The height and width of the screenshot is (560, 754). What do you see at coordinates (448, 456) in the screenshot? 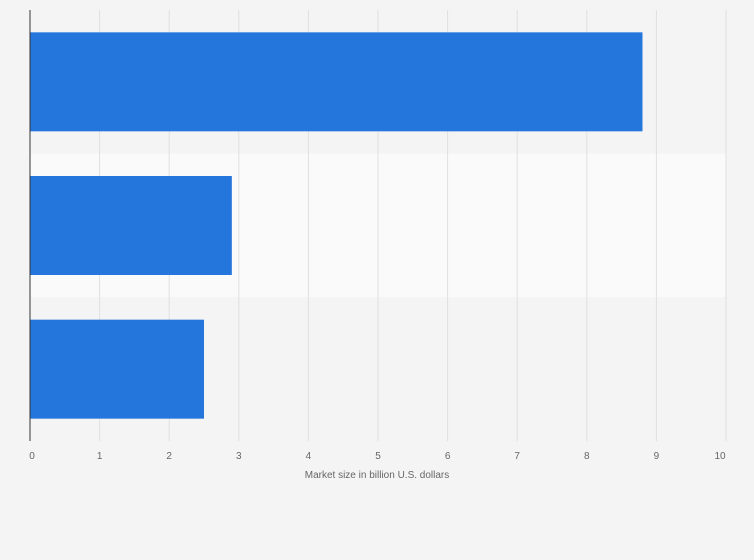
I see `x-tick-label: 6` at bounding box center [448, 456].